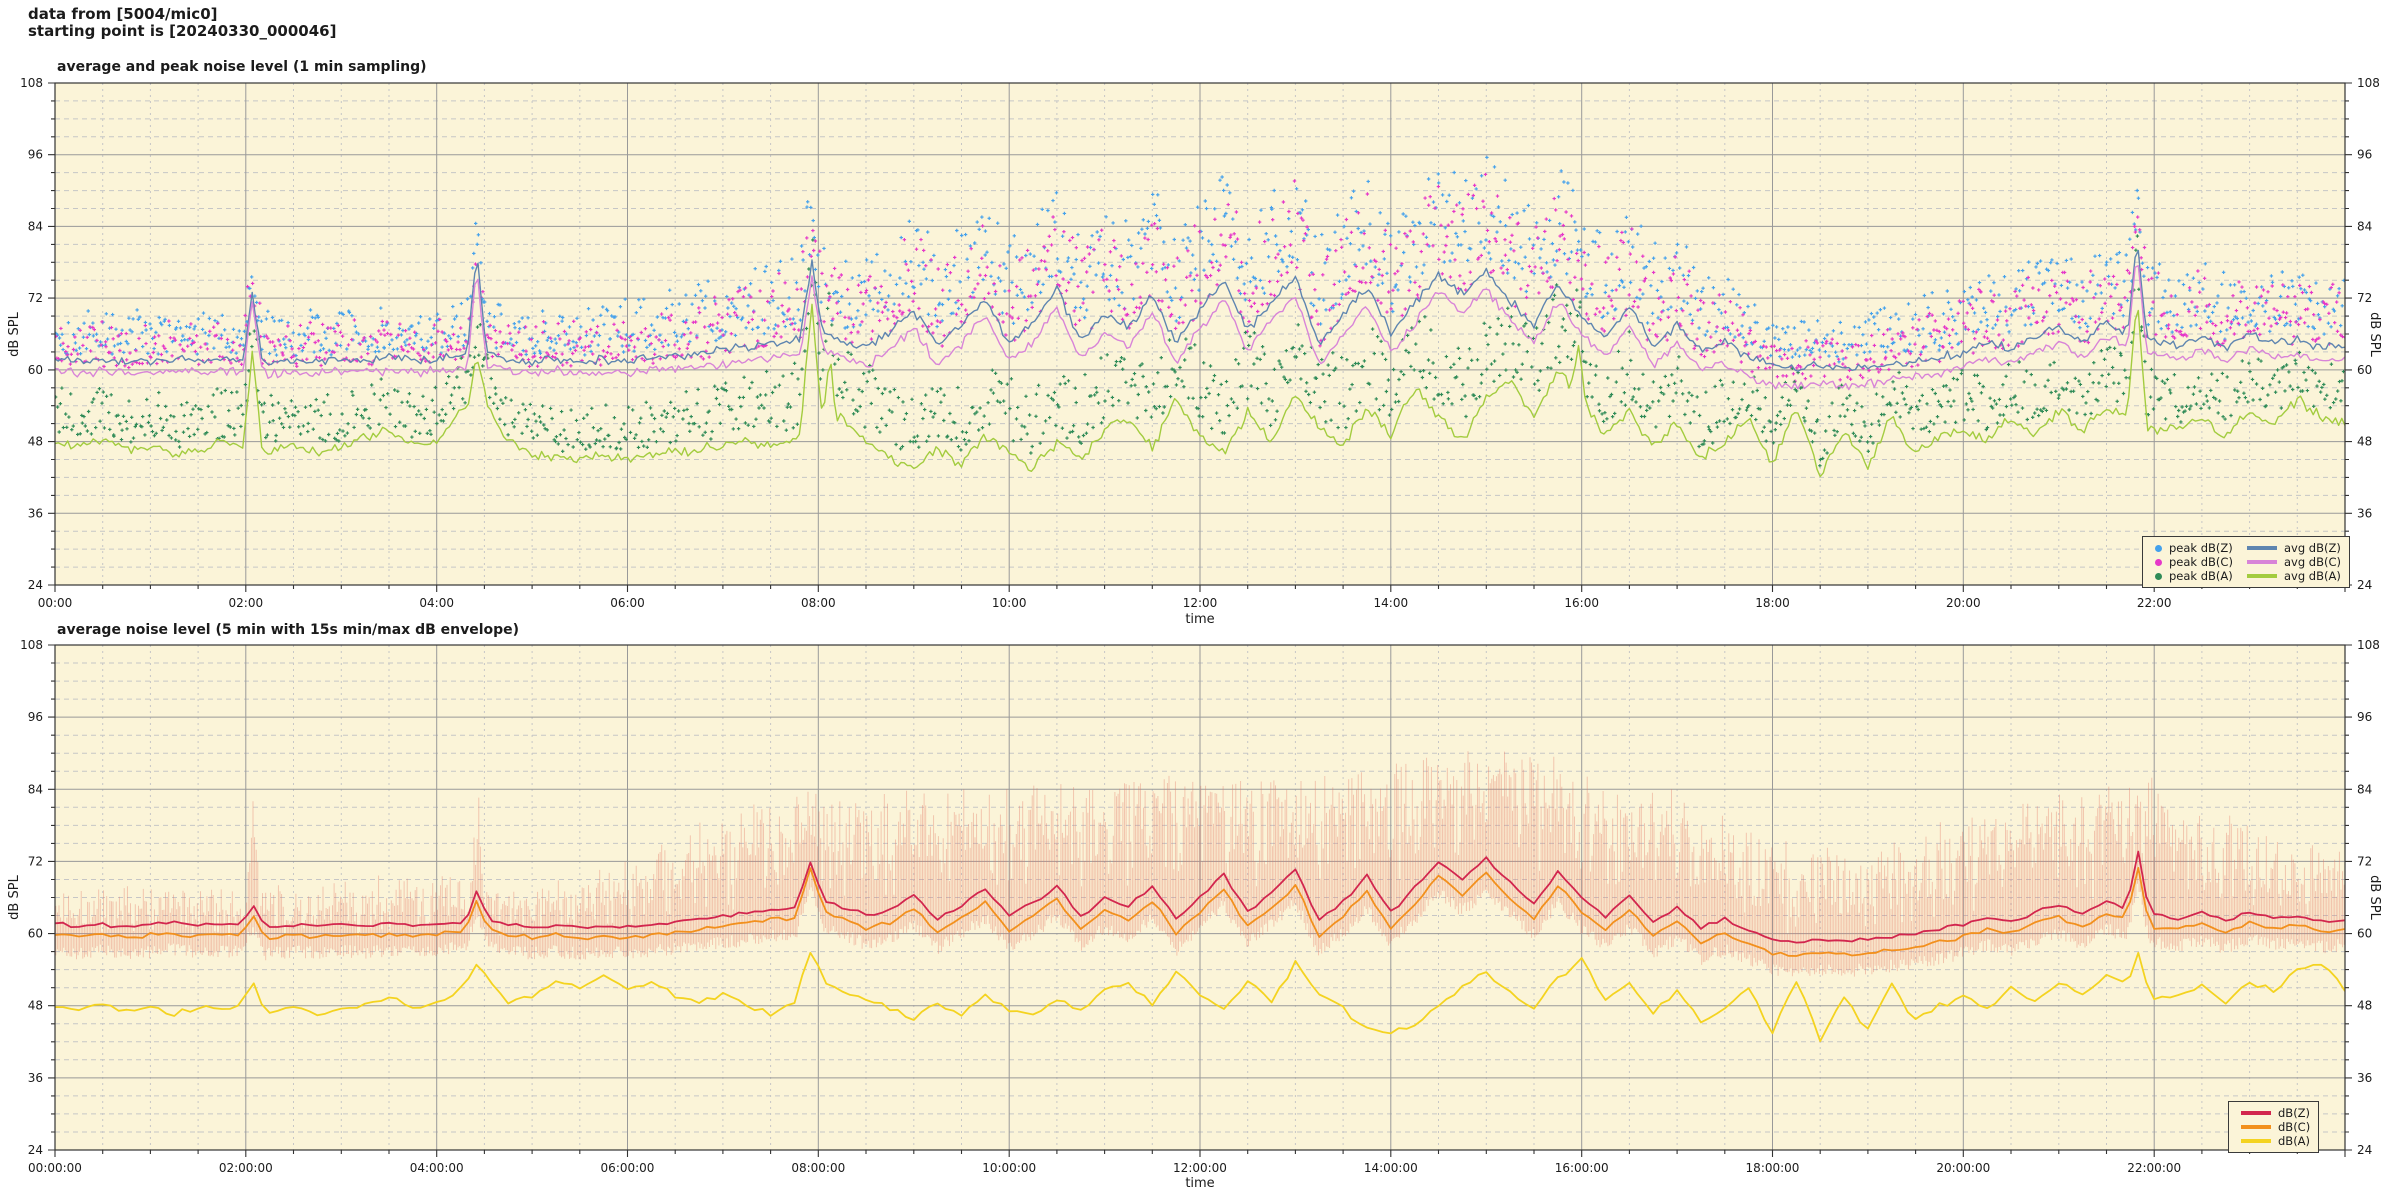 The height and width of the screenshot is (1200, 2400). What do you see at coordinates (2256, 1127) in the screenshot?
I see `dbc-line-swatch` at bounding box center [2256, 1127].